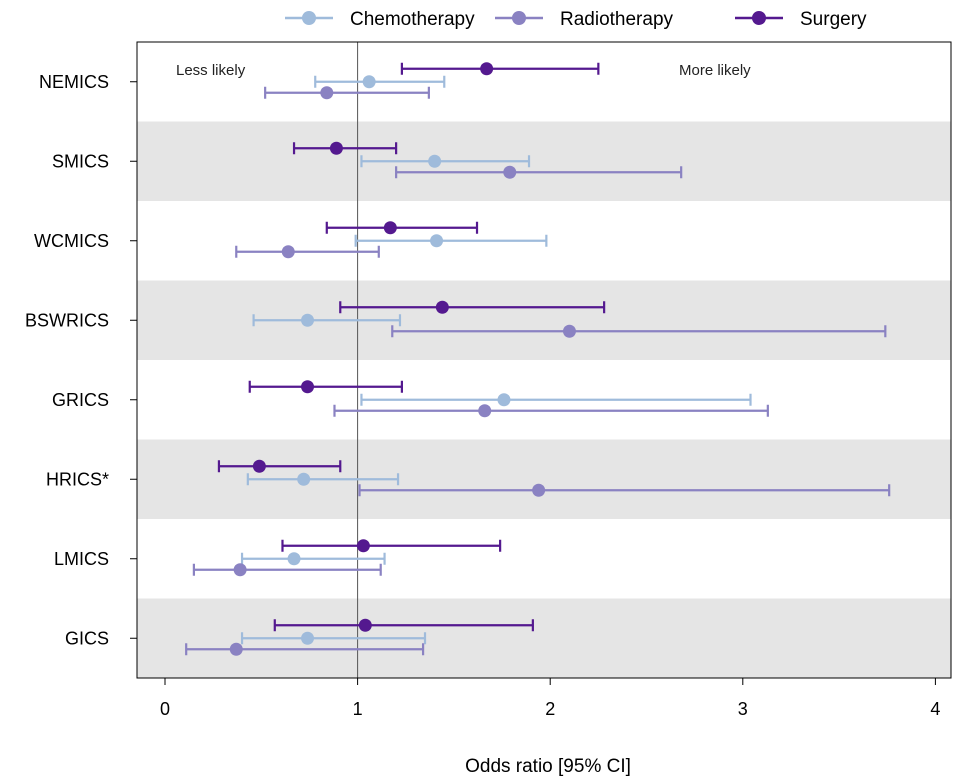 This screenshot has height=781, width=963. What do you see at coordinates (935, 709) in the screenshot?
I see `x-tick-label: 4` at bounding box center [935, 709].